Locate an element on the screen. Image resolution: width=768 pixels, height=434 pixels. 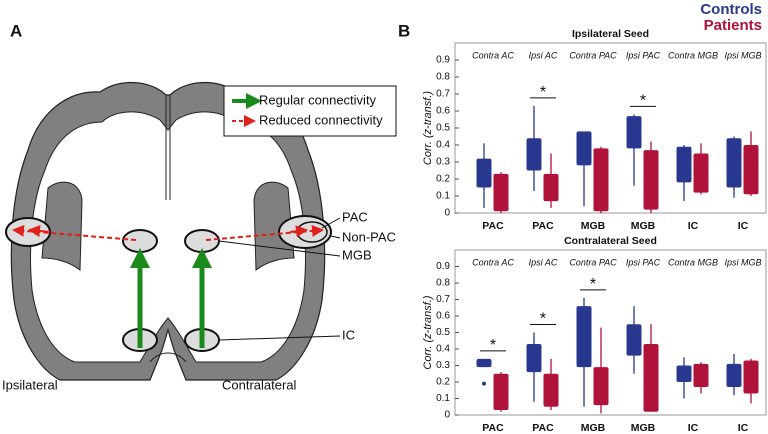
side-label: Ipsilateral is located at coordinates (30, 384).